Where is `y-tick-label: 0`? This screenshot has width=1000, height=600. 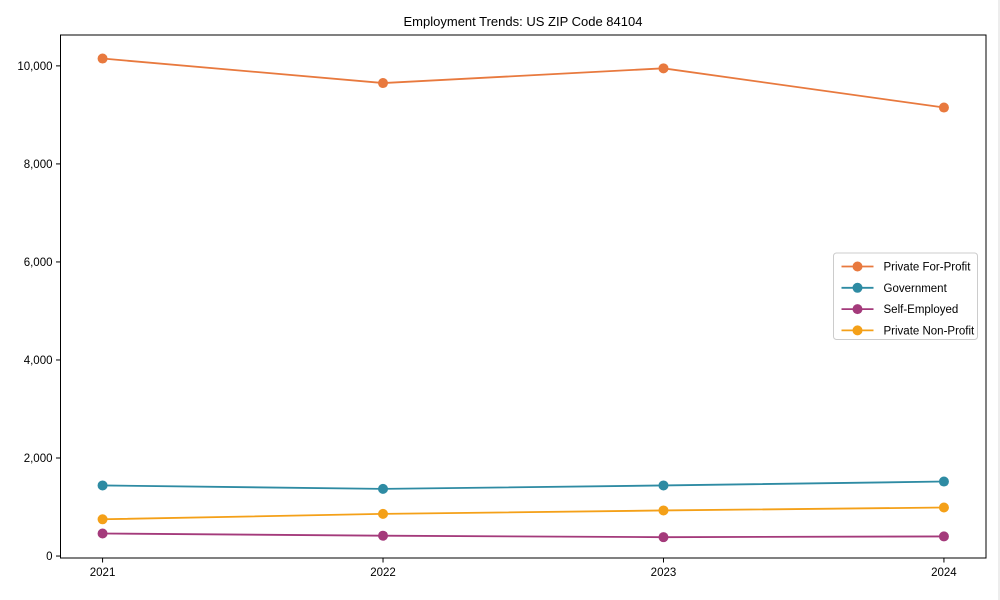
y-tick-label: 0 is located at coordinates (49, 557).